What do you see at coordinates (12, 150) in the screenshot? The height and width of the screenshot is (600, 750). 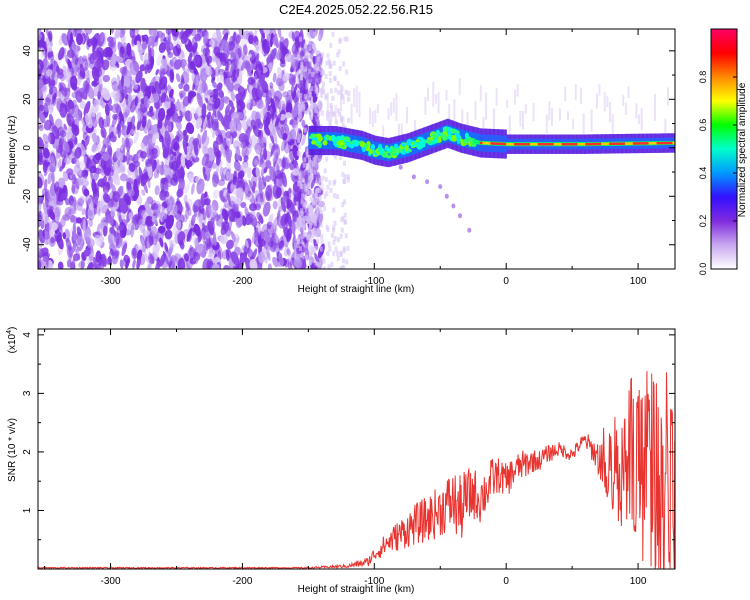 I see `spectrogram-y-label: Frequency (Hz)` at bounding box center [12, 150].